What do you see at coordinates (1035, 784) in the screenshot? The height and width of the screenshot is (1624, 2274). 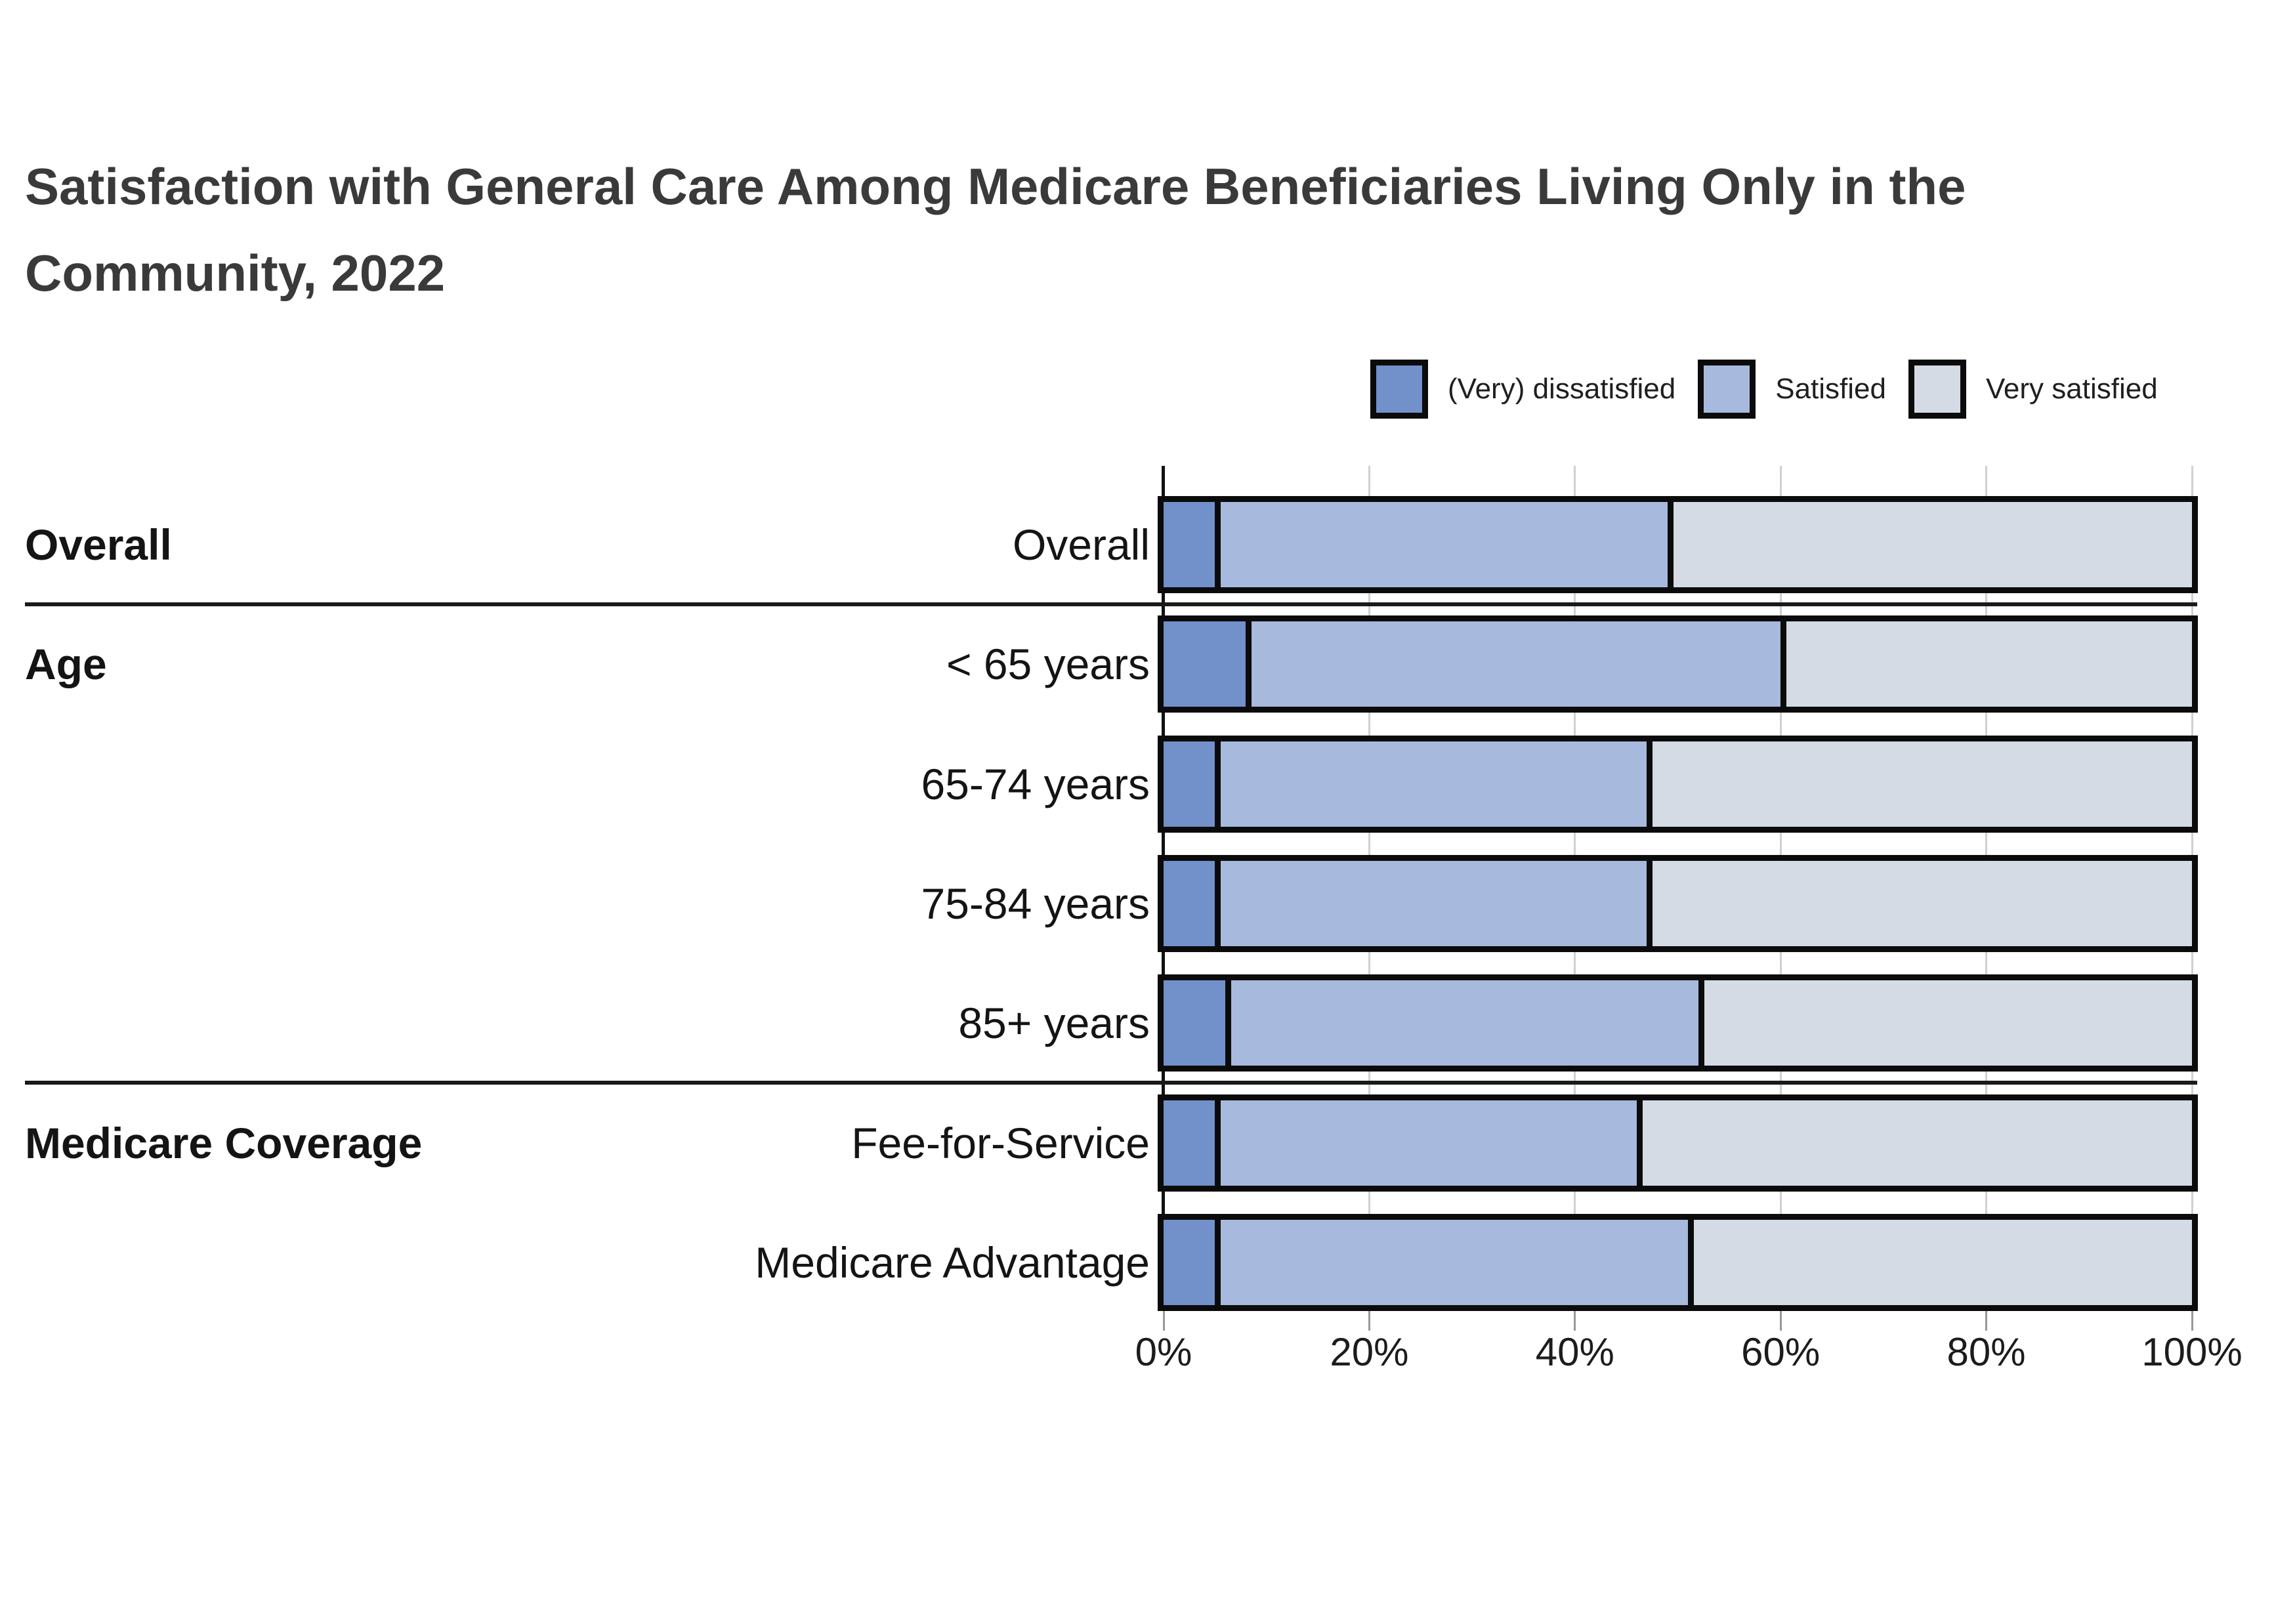 I see `row-label-65-74-years: 65-74 years` at bounding box center [1035, 784].